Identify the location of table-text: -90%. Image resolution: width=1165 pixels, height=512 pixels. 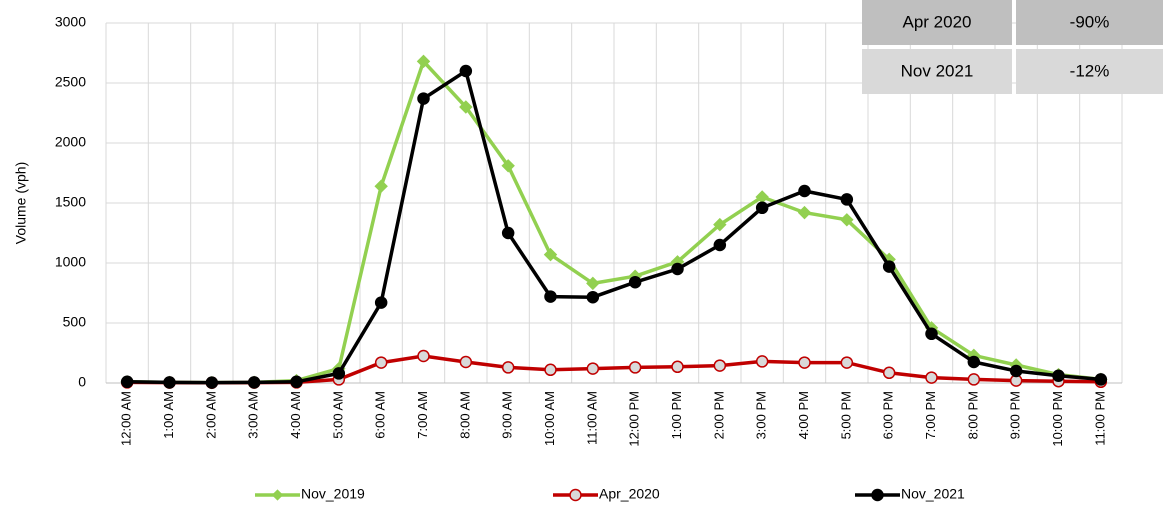
(1090, 21).